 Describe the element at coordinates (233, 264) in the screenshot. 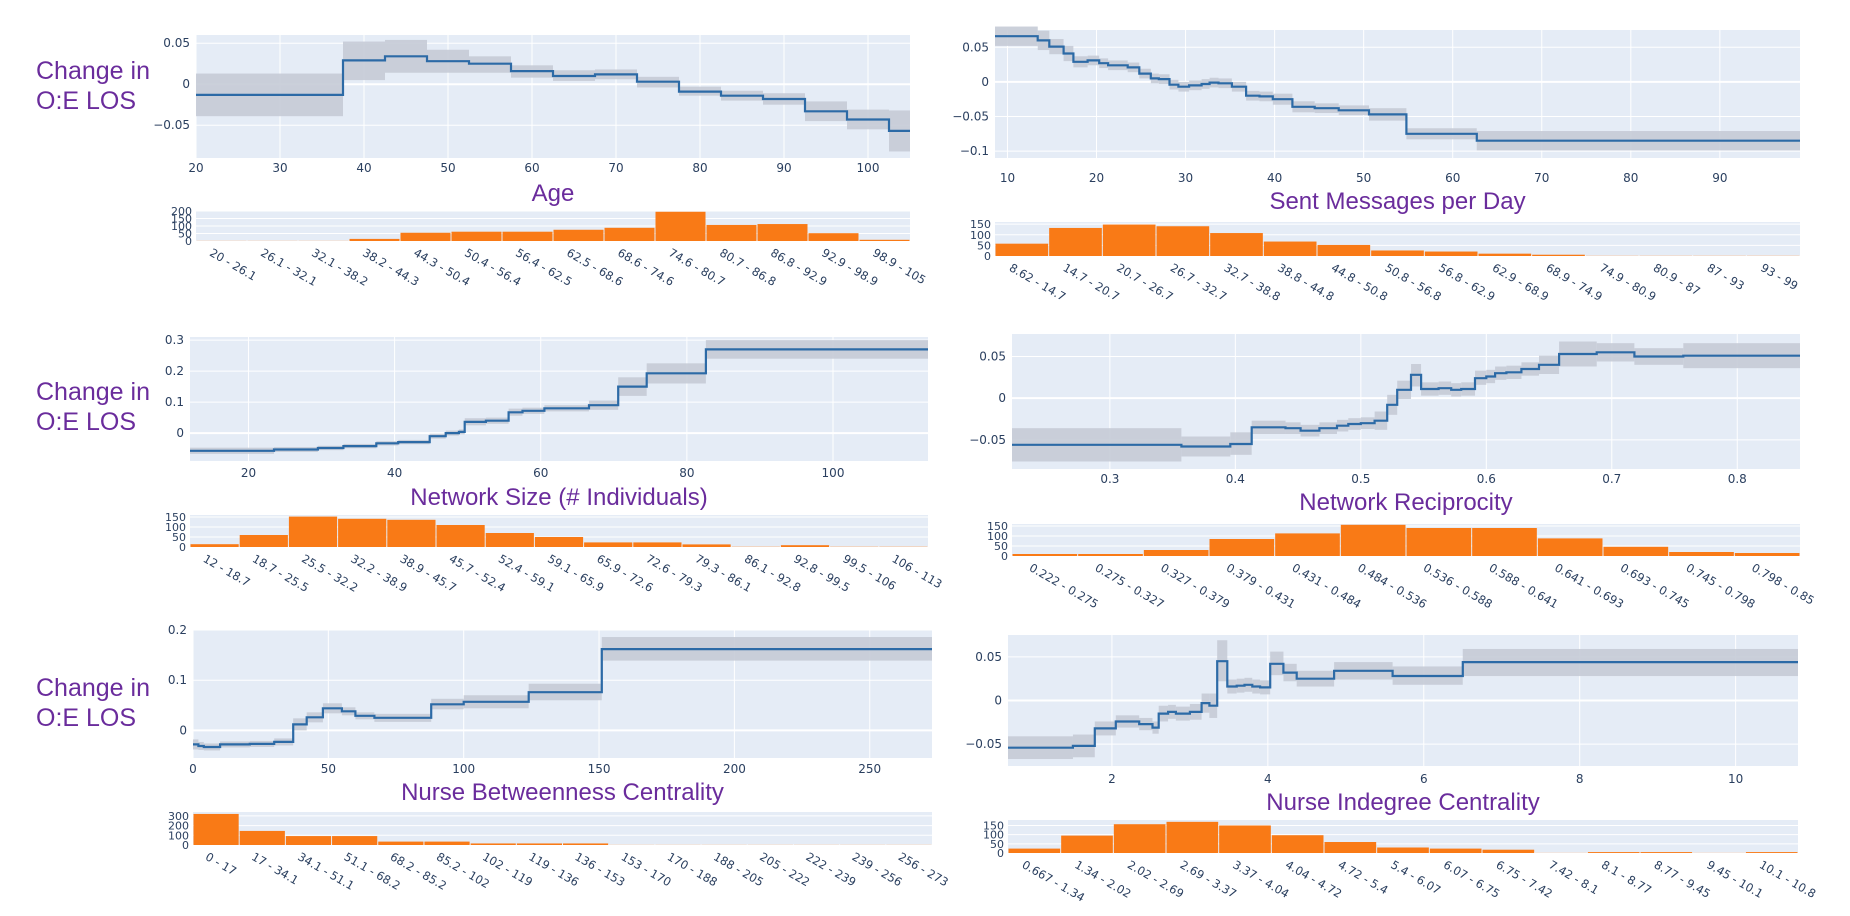

I see `histogram-bin-label: 20 - 26.1` at that location.